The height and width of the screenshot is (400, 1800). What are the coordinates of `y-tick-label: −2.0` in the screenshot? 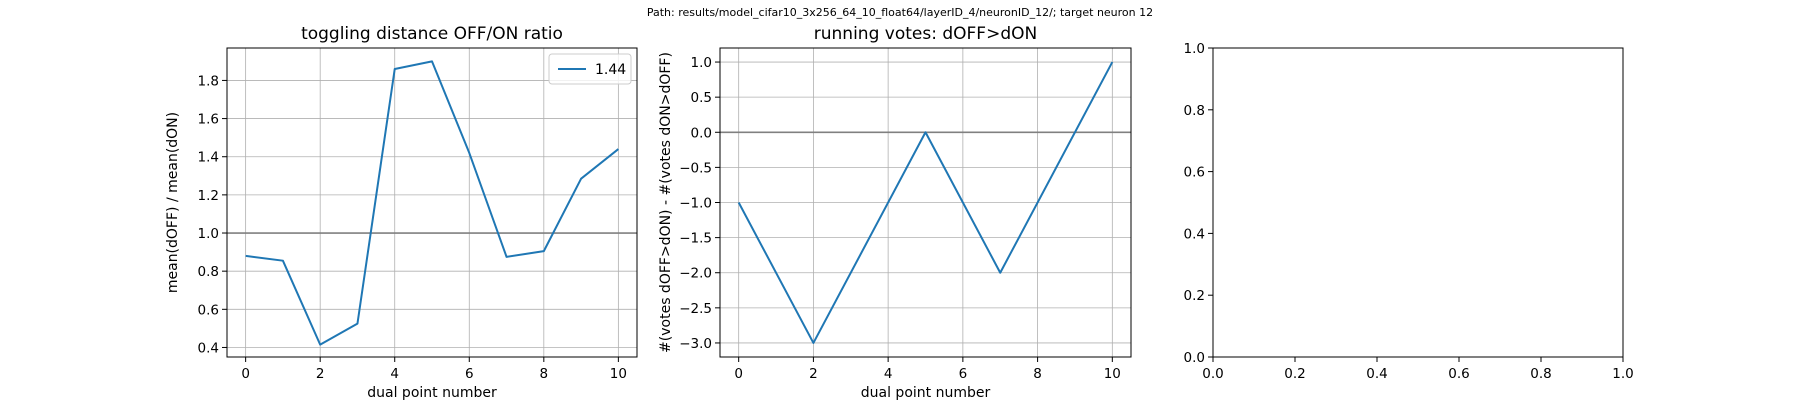 It's located at (695, 274).